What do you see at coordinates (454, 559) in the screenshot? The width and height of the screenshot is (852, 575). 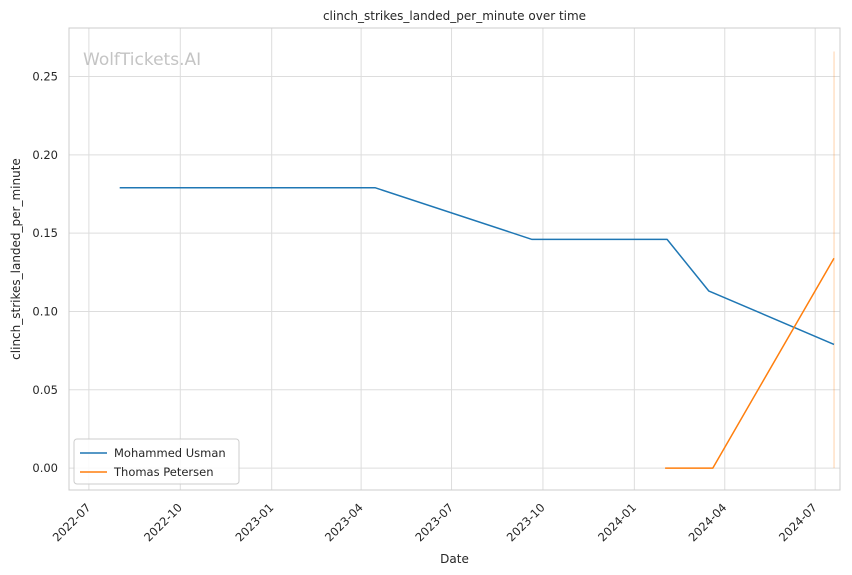 I see `x-axis-label: Date` at bounding box center [454, 559].